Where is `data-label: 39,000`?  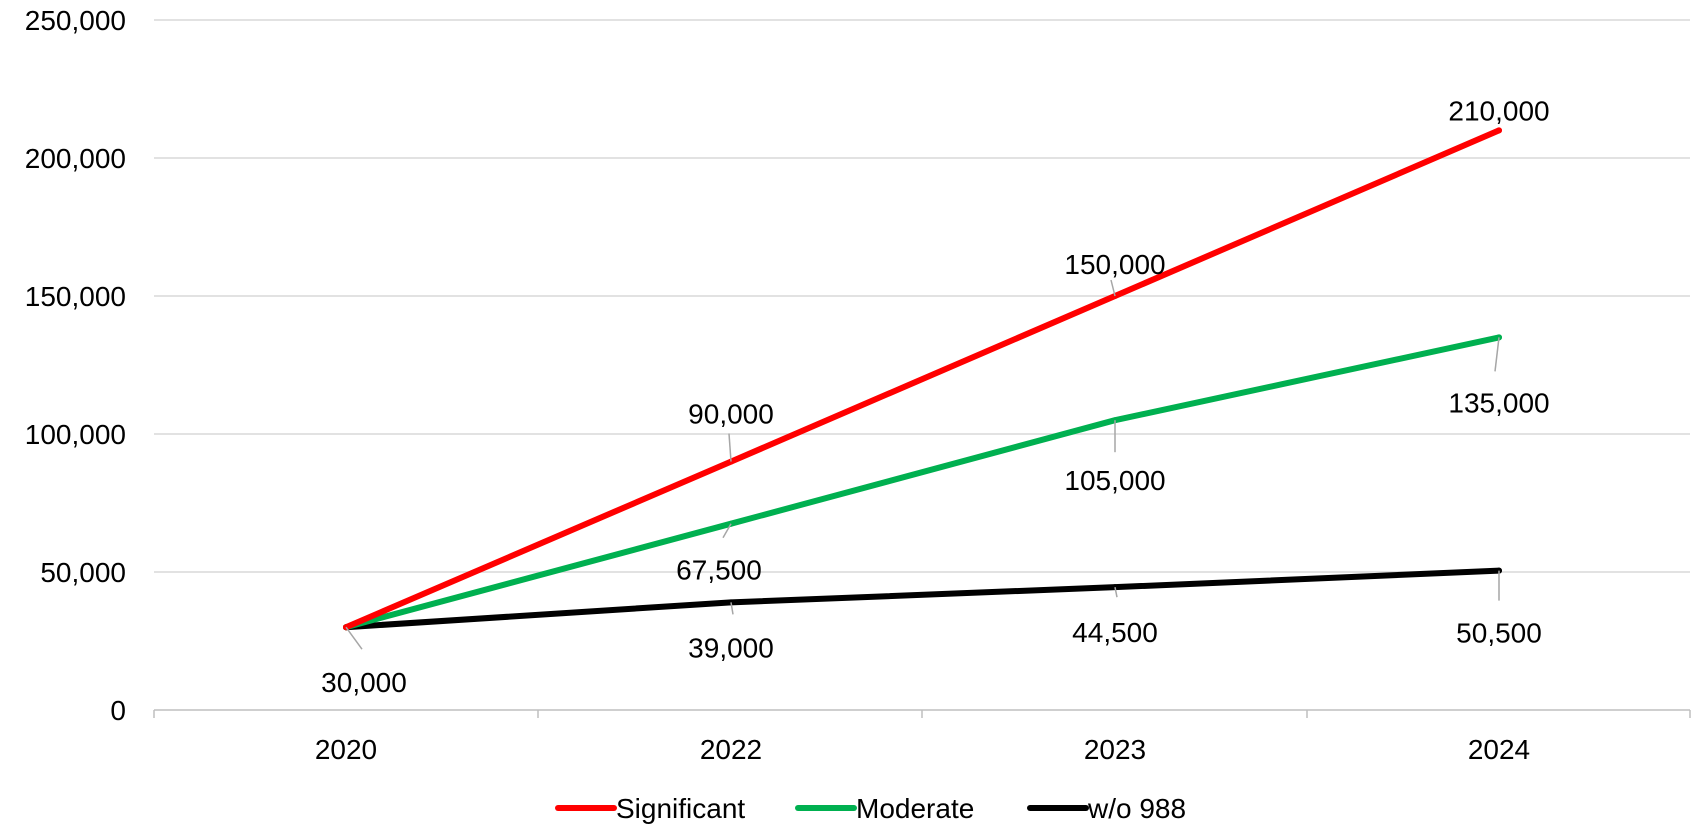 data-label: 39,000 is located at coordinates (731, 647).